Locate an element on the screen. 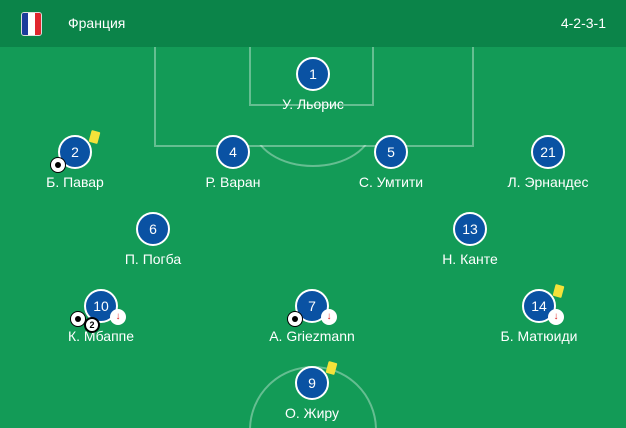 The width and height of the screenshot is (626, 428). player-number: 5 is located at coordinates (391, 152).